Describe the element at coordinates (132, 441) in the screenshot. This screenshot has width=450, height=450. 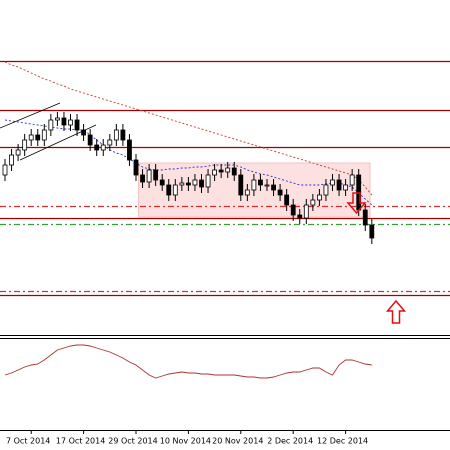
I see `x-tick-label: 29 Oct 2014` at that location.